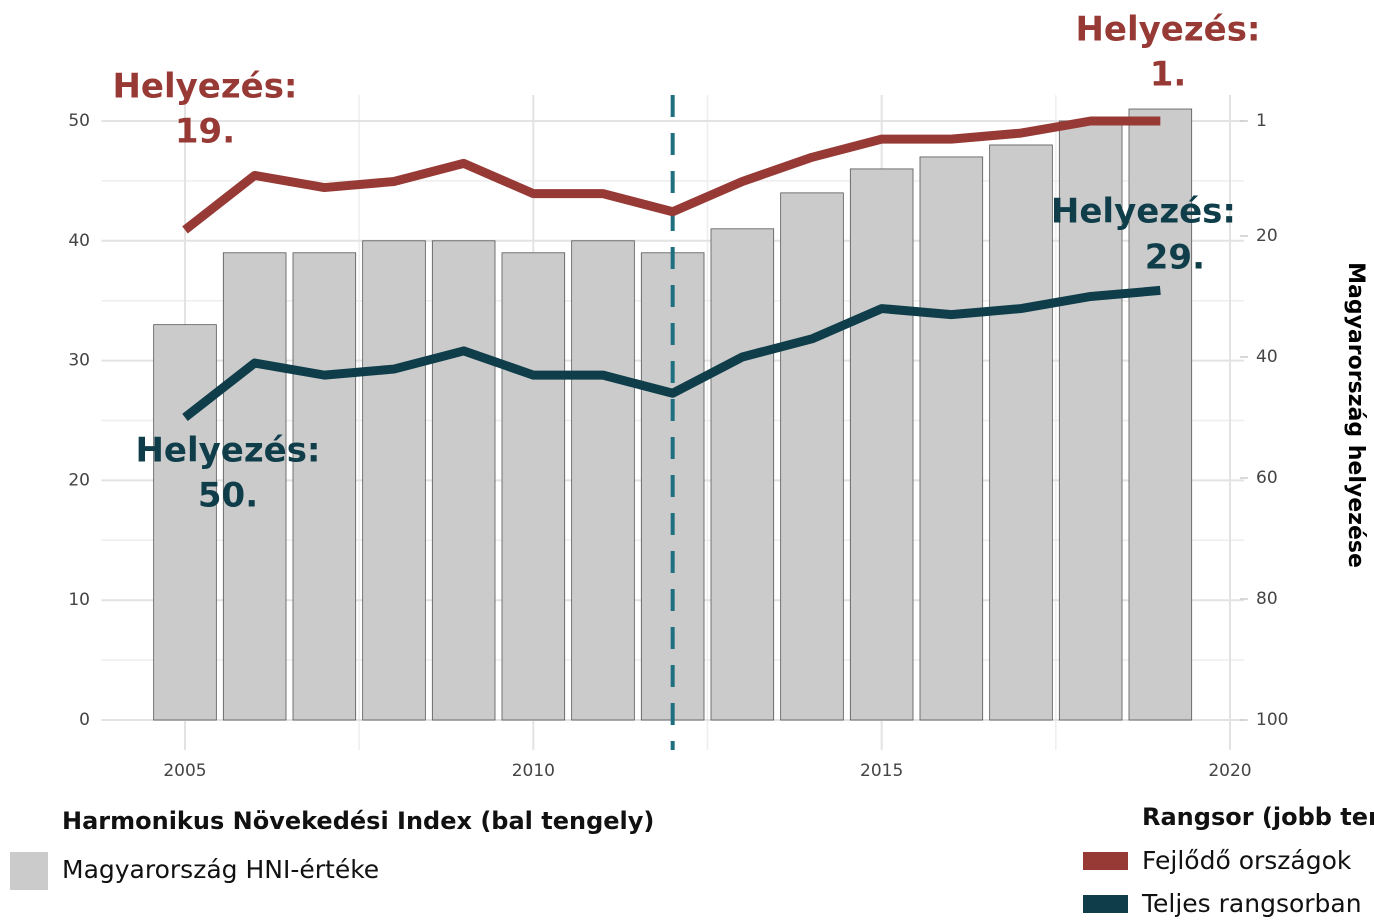 This screenshot has width=1374, height=920. I want to click on y-tick-label: 50, so click(79, 121).